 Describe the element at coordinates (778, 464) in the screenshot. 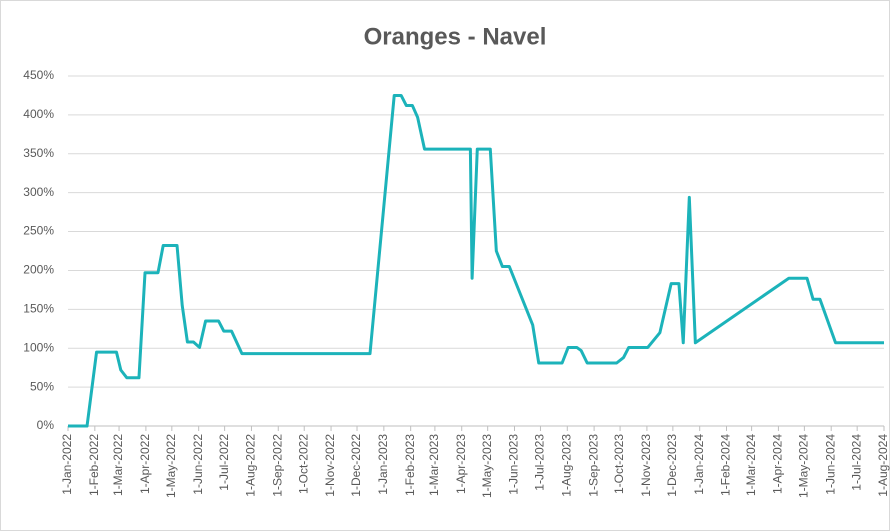

I see `x-tick-label: 1-Apr-2024` at that location.